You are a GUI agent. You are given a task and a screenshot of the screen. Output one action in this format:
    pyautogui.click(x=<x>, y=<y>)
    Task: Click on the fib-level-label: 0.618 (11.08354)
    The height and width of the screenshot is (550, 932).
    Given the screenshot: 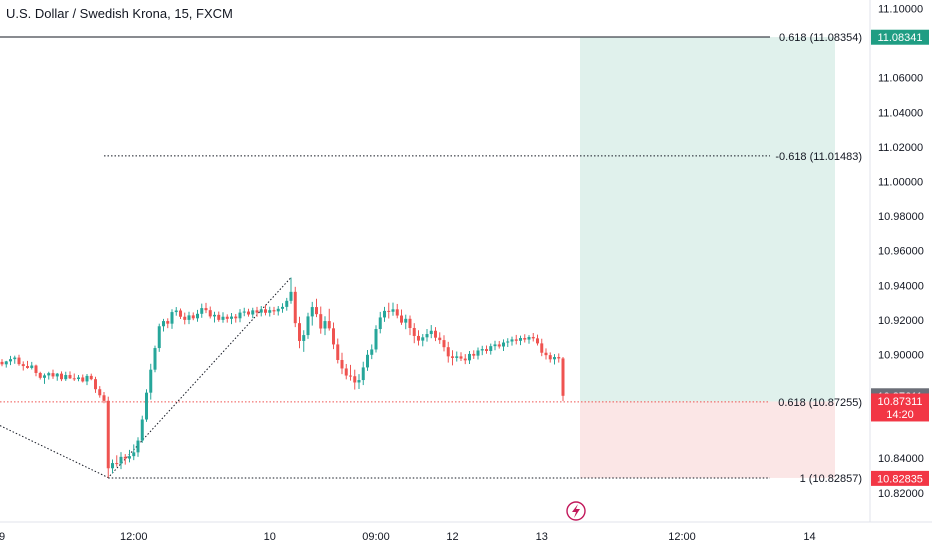 What is the action you would take?
    pyautogui.click(x=820, y=38)
    